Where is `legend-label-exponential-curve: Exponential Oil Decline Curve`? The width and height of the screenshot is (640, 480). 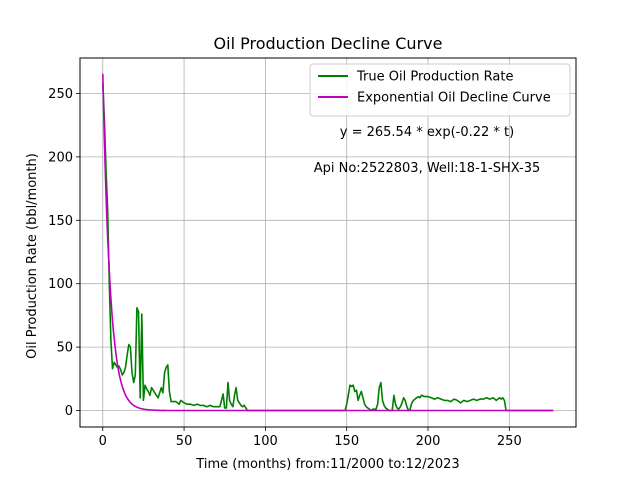 legend-label-exponential-curve: Exponential Oil Decline Curve is located at coordinates (454, 98).